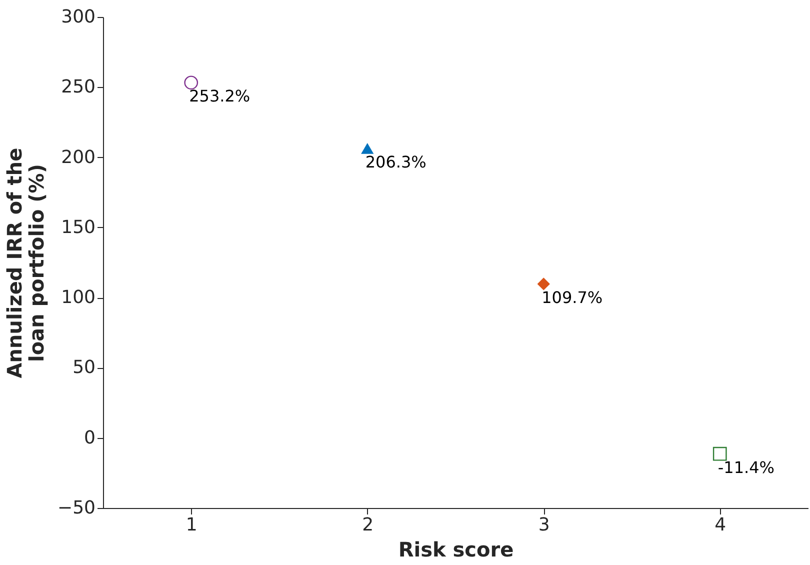 The height and width of the screenshot is (565, 810). What do you see at coordinates (544, 525) in the screenshot?
I see `x-tick-label: 3` at bounding box center [544, 525].